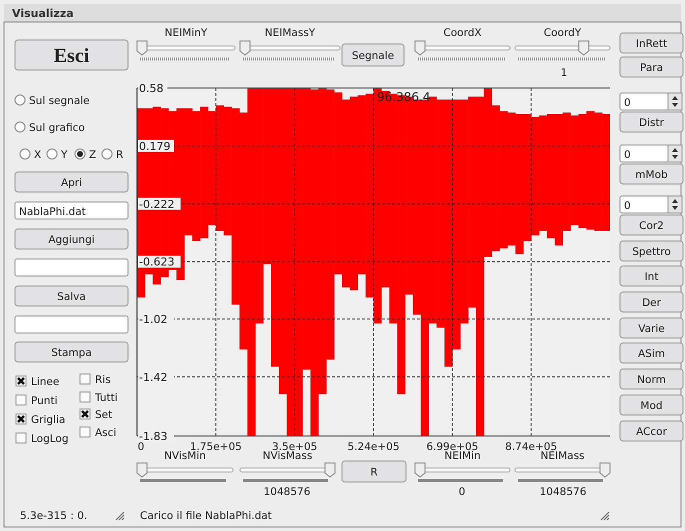 This screenshot has height=531, width=685. I want to click on text: Y, so click(64, 155).